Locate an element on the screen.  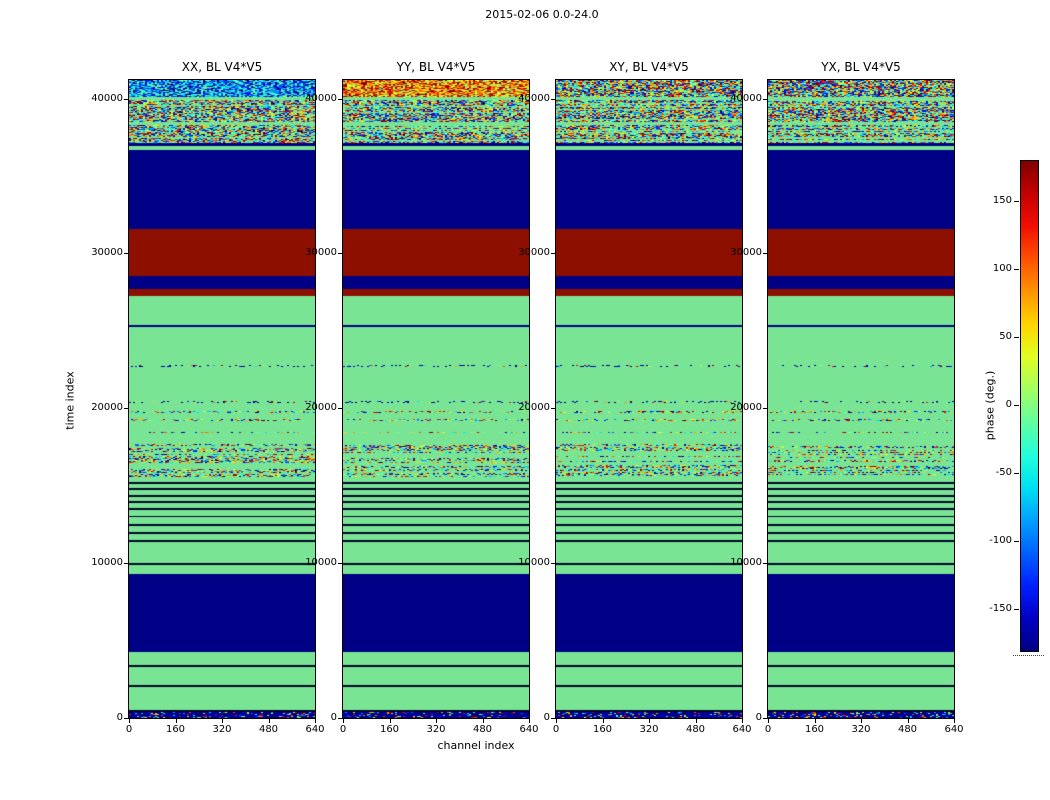
y-axis-label: time index is located at coordinates (70, 400).